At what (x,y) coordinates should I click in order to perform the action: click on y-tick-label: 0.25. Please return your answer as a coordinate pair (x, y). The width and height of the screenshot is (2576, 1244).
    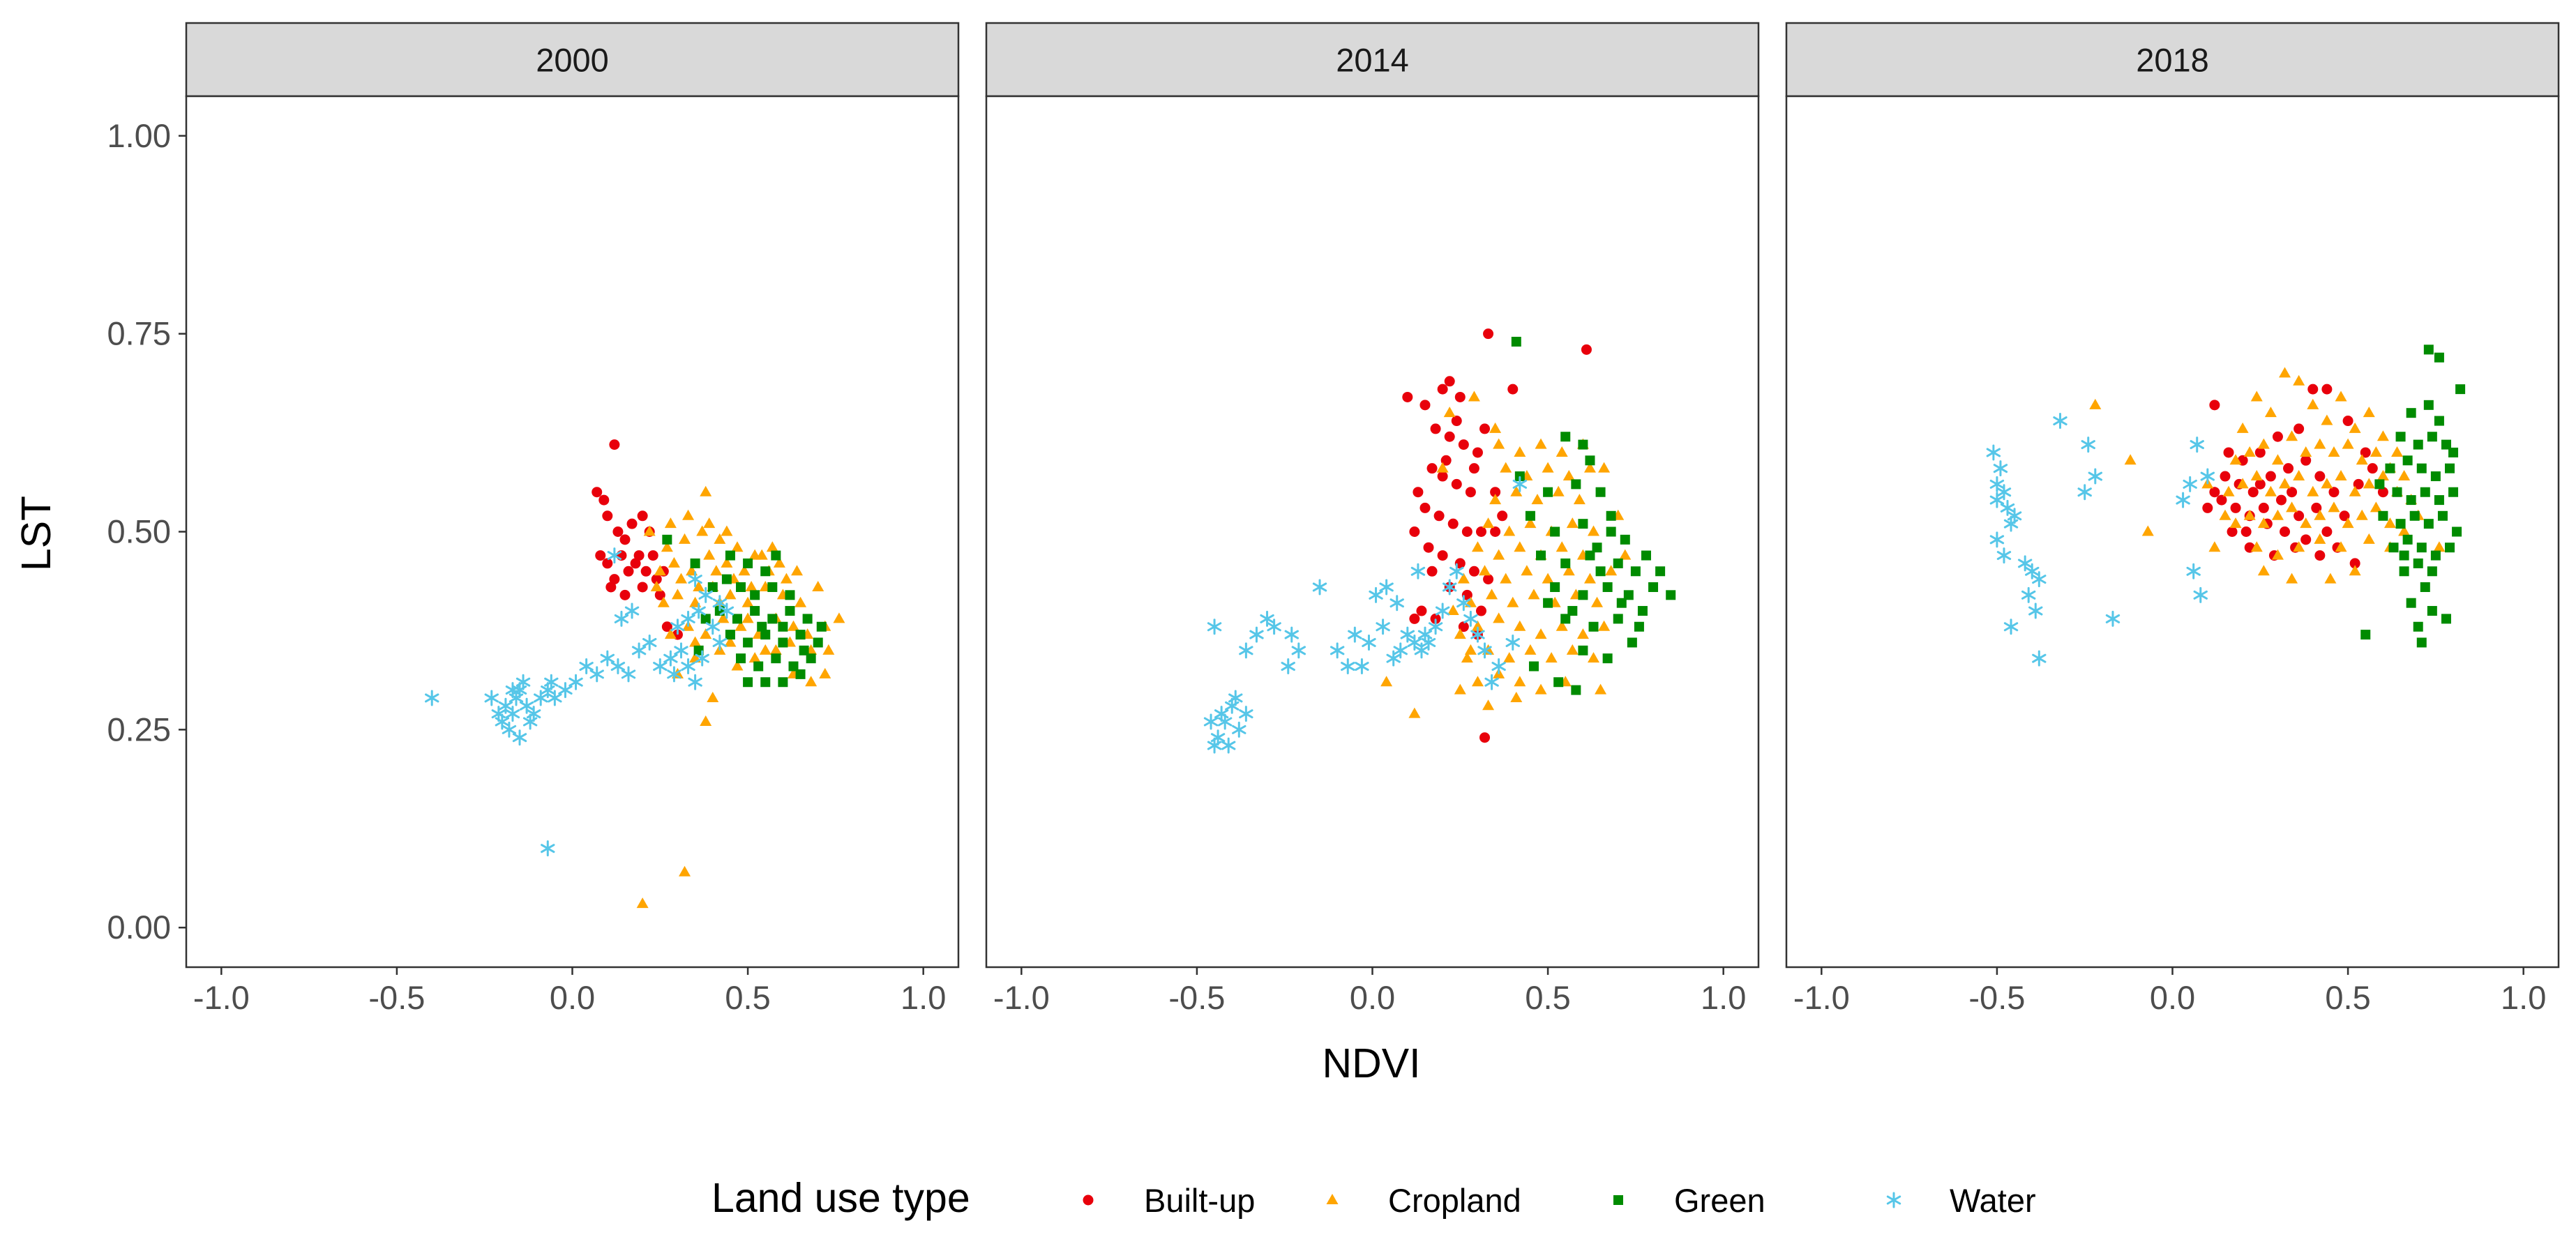
    Looking at the image, I should click on (139, 730).